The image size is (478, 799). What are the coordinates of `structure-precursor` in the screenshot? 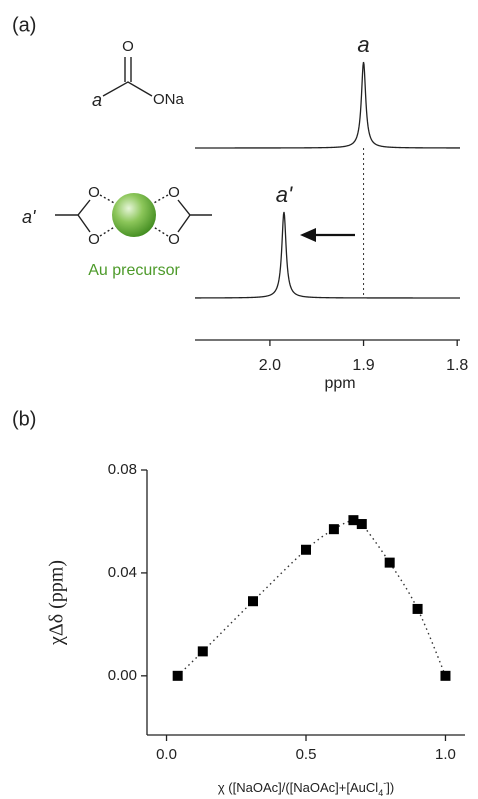 It's located at (133, 215).